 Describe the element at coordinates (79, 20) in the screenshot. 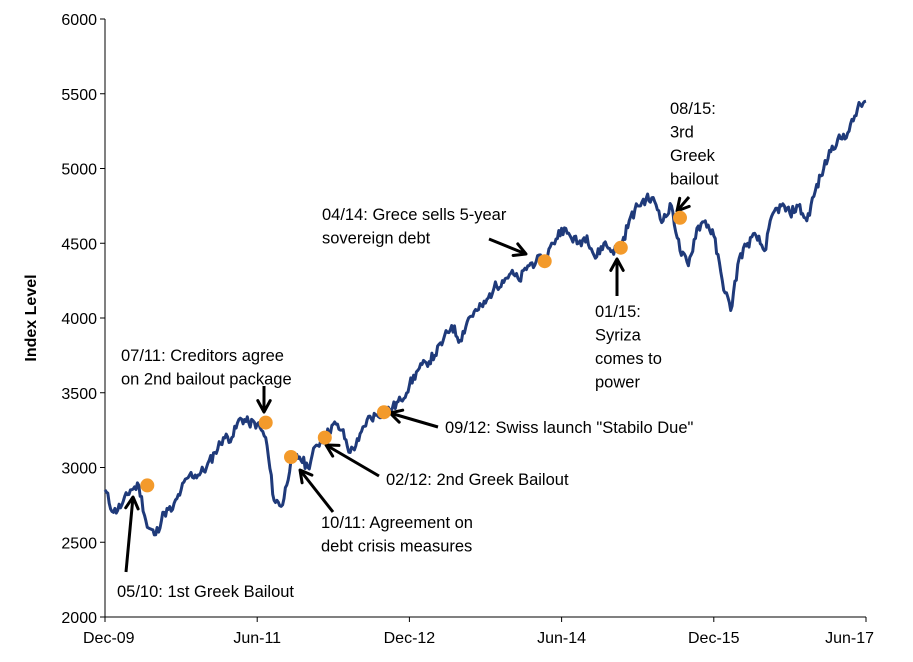

I see `y-tick-label: 6000` at that location.